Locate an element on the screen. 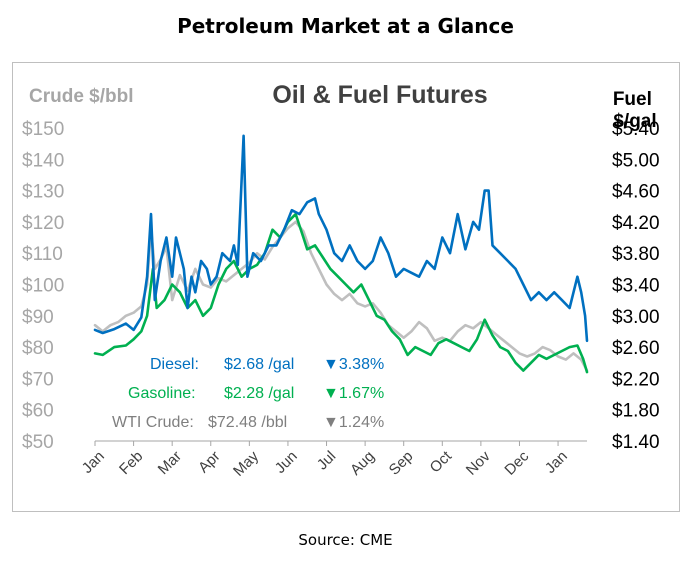  x-tick-labels: Jan Feb Mar Apr May Jun Jul Aug Sep Oct Nov Dec Jan is located at coordinates (325, 460).